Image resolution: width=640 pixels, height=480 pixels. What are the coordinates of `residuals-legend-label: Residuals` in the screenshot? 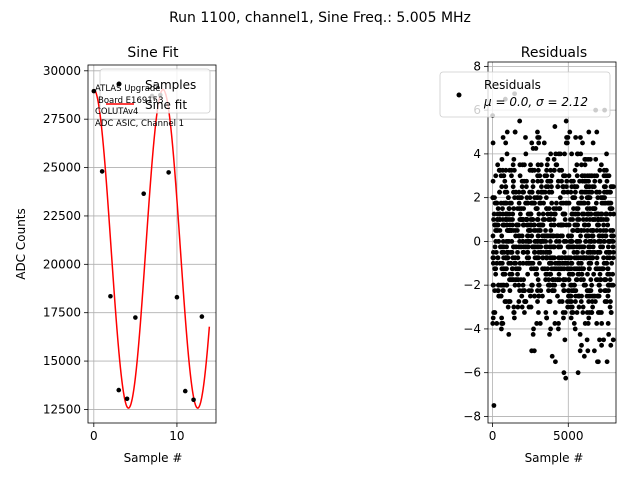 It's located at (512, 85).